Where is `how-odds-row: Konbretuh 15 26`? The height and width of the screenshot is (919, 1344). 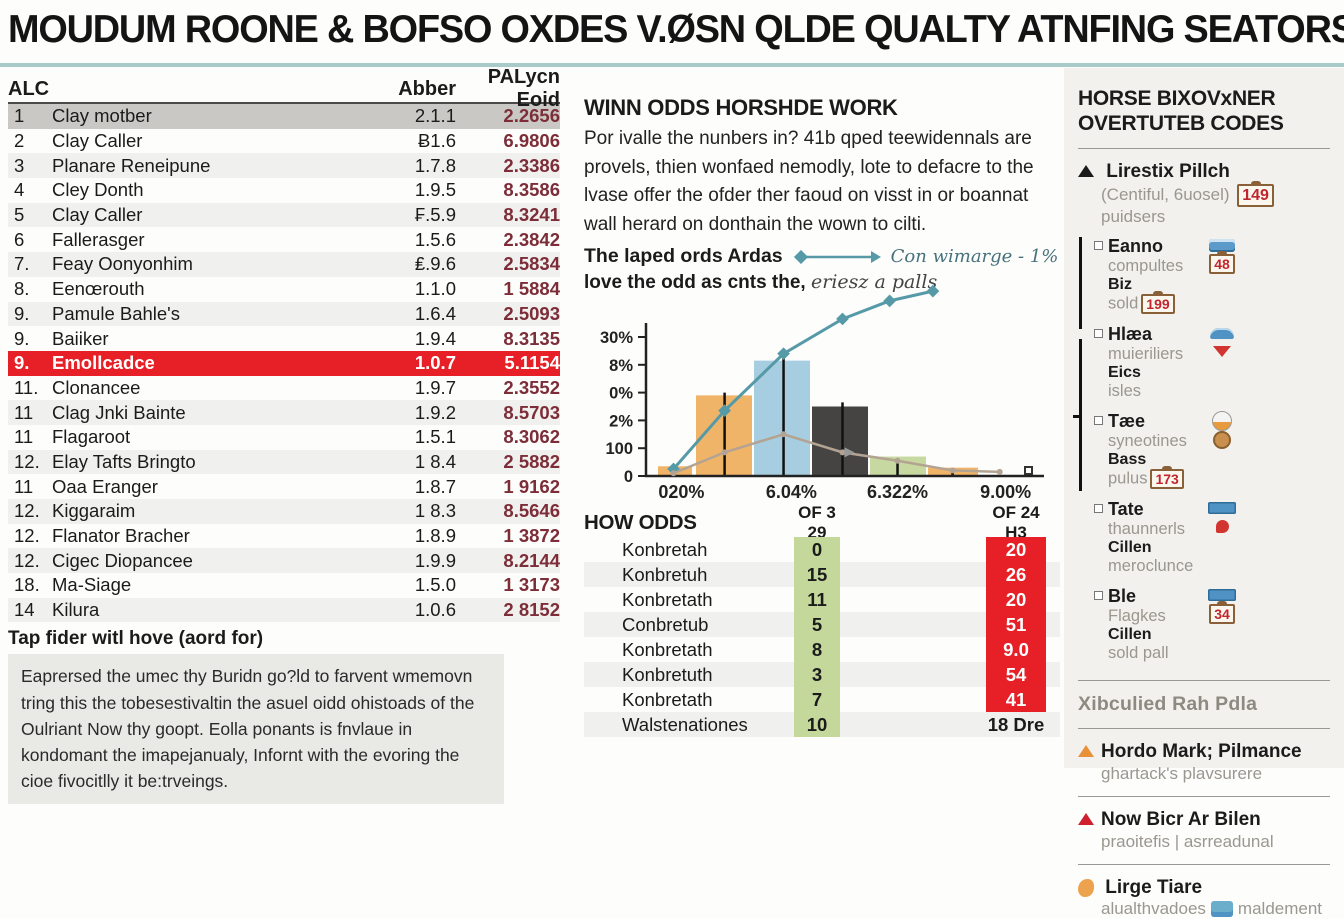 how-odds-row: Konbretuh 15 26 is located at coordinates (822, 574).